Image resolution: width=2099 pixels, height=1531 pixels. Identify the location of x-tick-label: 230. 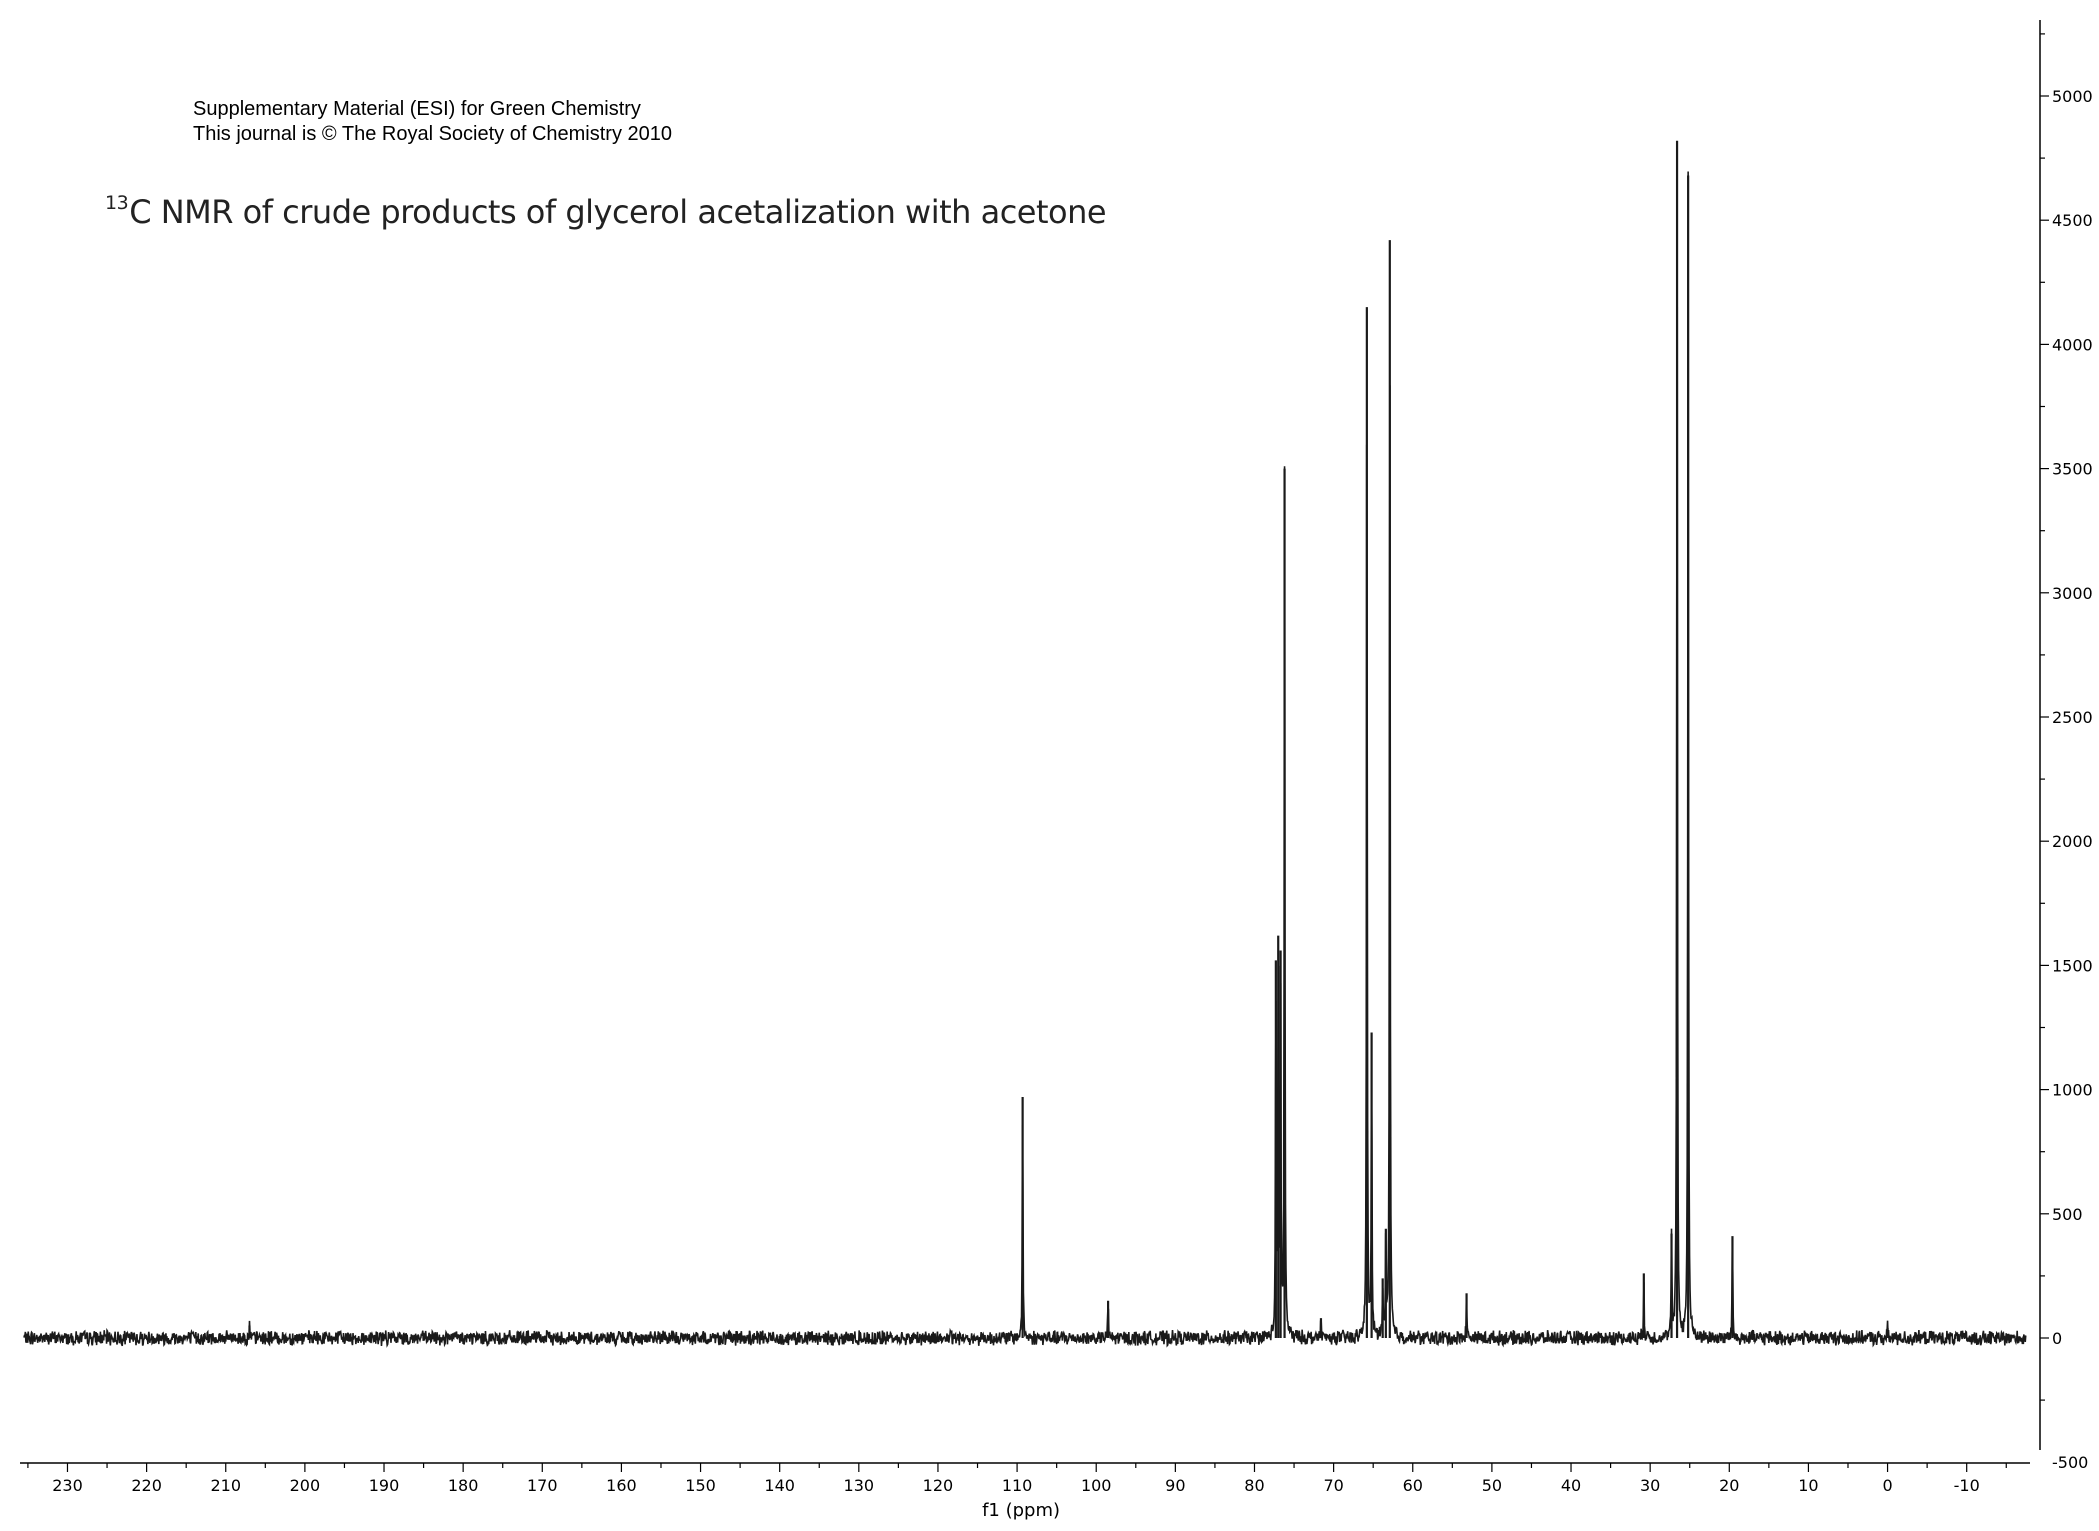
(67, 1485).